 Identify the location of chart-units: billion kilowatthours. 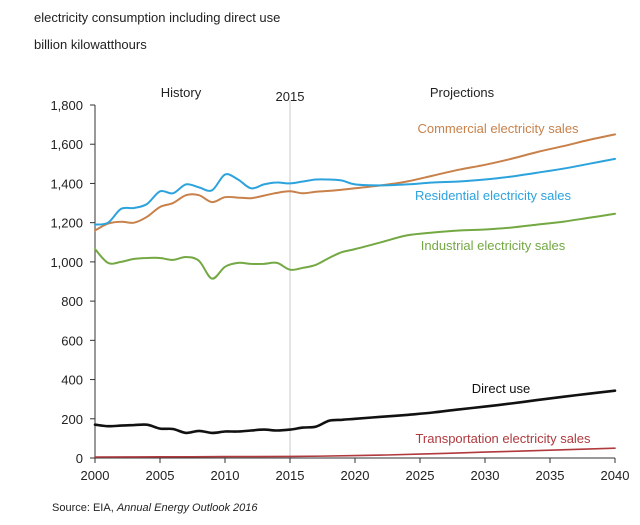
(90, 44).